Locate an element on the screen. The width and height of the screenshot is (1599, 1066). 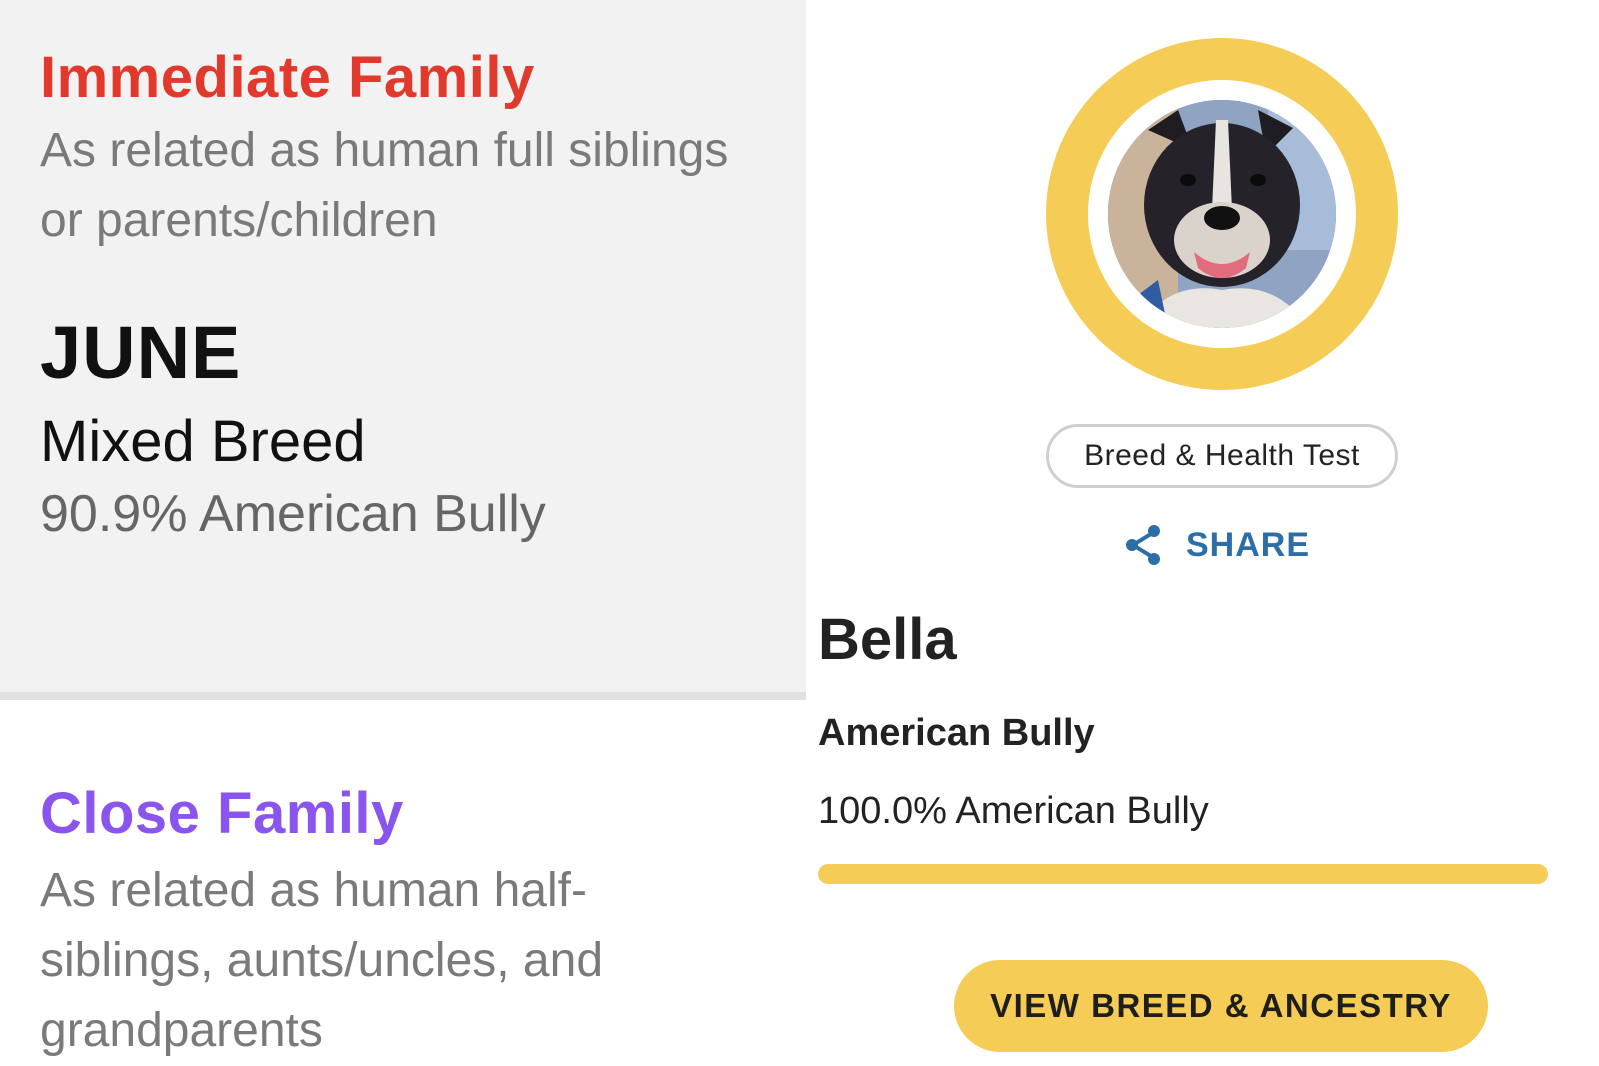
avatar-frame is located at coordinates (1222, 214).